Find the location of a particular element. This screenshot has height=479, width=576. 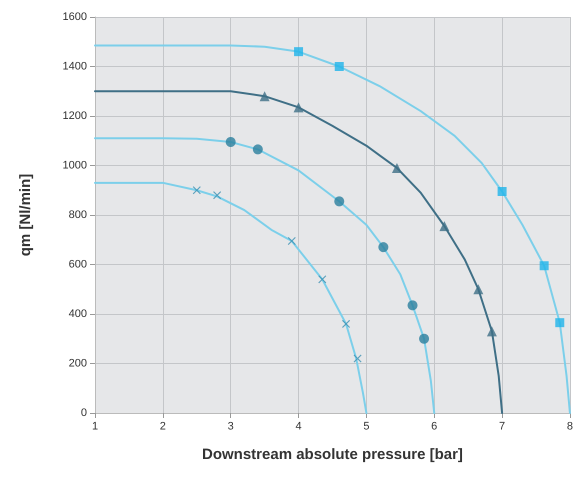

y-tick-label: 1600 is located at coordinates (74, 17).